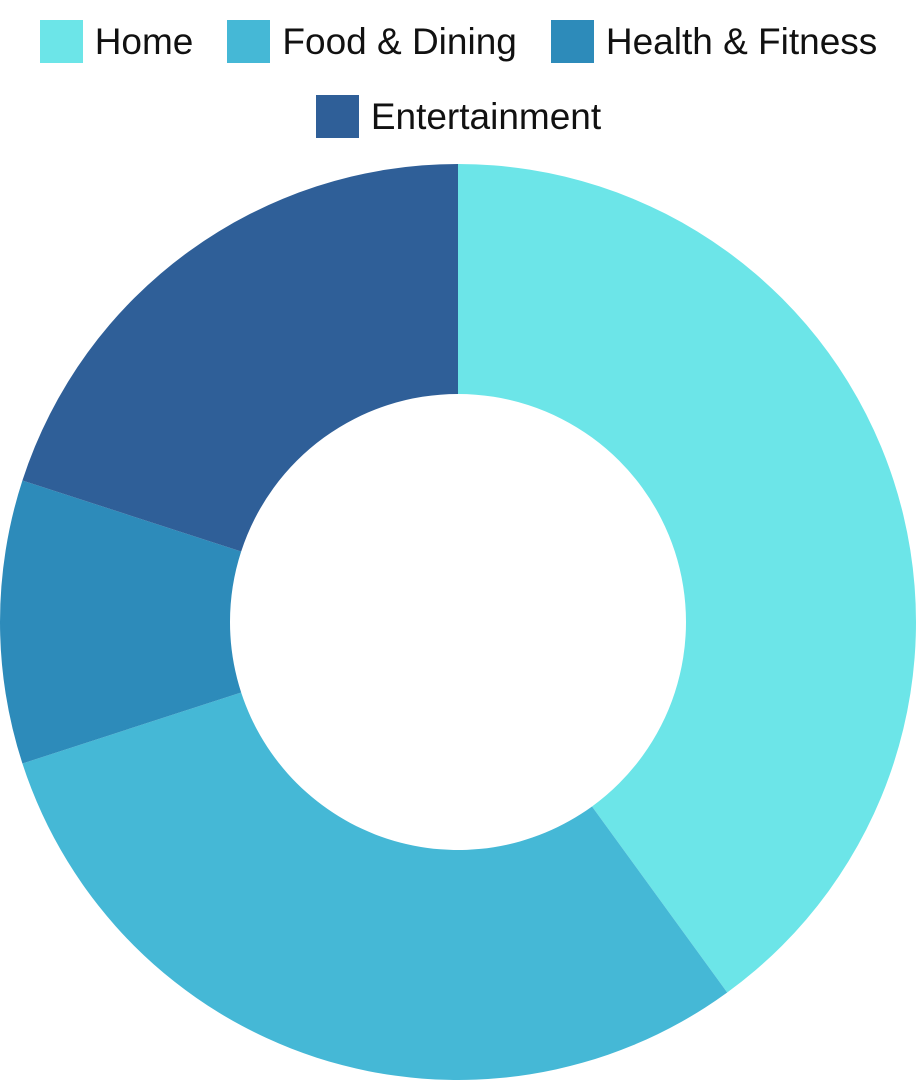 Image resolution: width=917 pixels, height=1080 pixels. Describe the element at coordinates (337, 116) in the screenshot. I see `legend-swatch-entertainment` at that location.